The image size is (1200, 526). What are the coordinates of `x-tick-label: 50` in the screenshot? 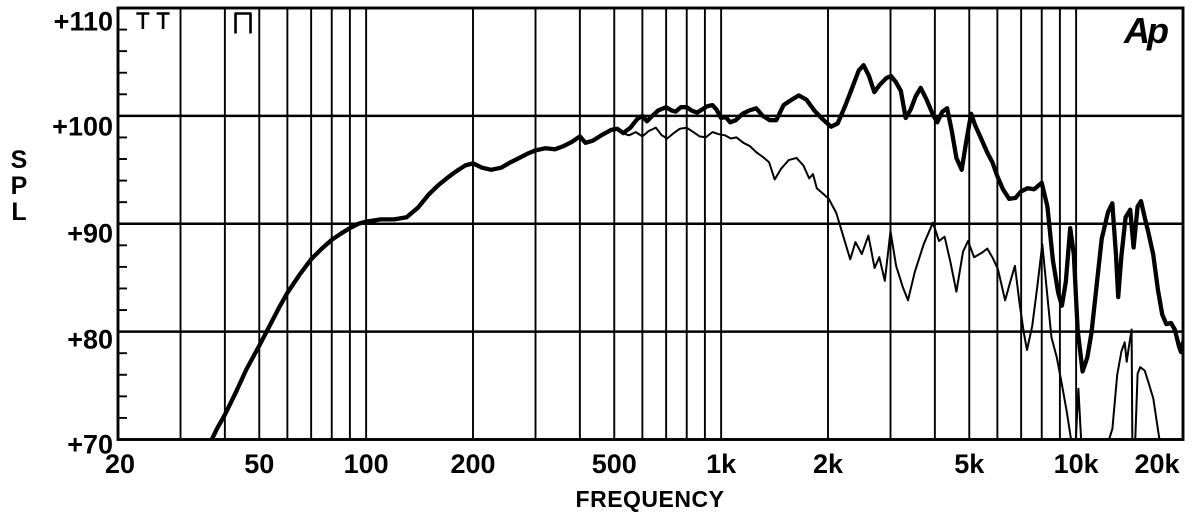 It's located at (259, 464).